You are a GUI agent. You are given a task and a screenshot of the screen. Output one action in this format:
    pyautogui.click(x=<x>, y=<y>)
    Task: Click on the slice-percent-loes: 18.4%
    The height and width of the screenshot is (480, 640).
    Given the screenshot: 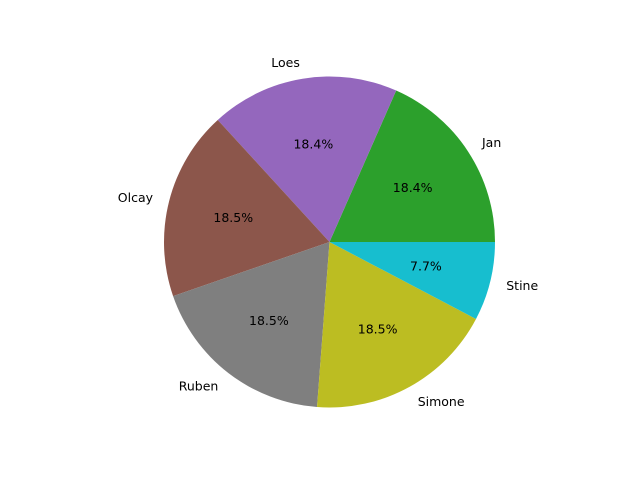 What is the action you would take?
    pyautogui.click(x=313, y=144)
    